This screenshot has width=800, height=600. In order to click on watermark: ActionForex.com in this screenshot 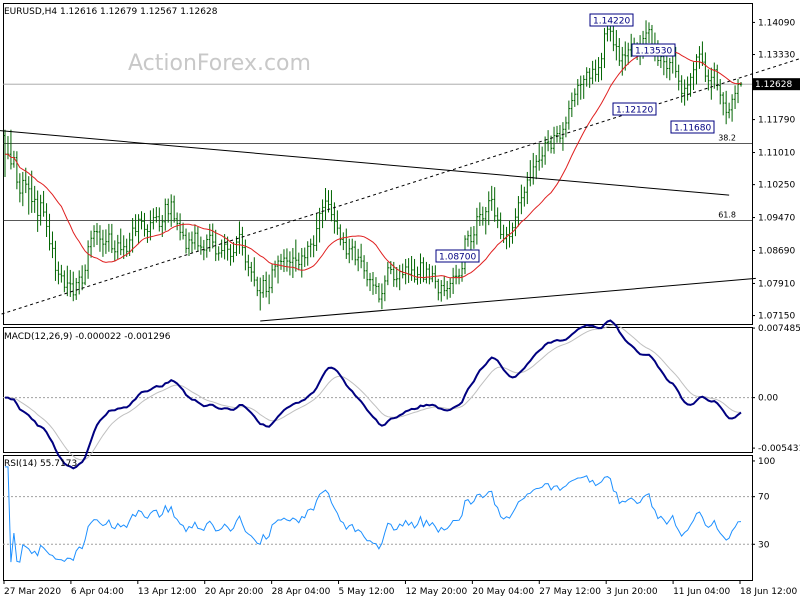, I will do `click(219, 63)`.